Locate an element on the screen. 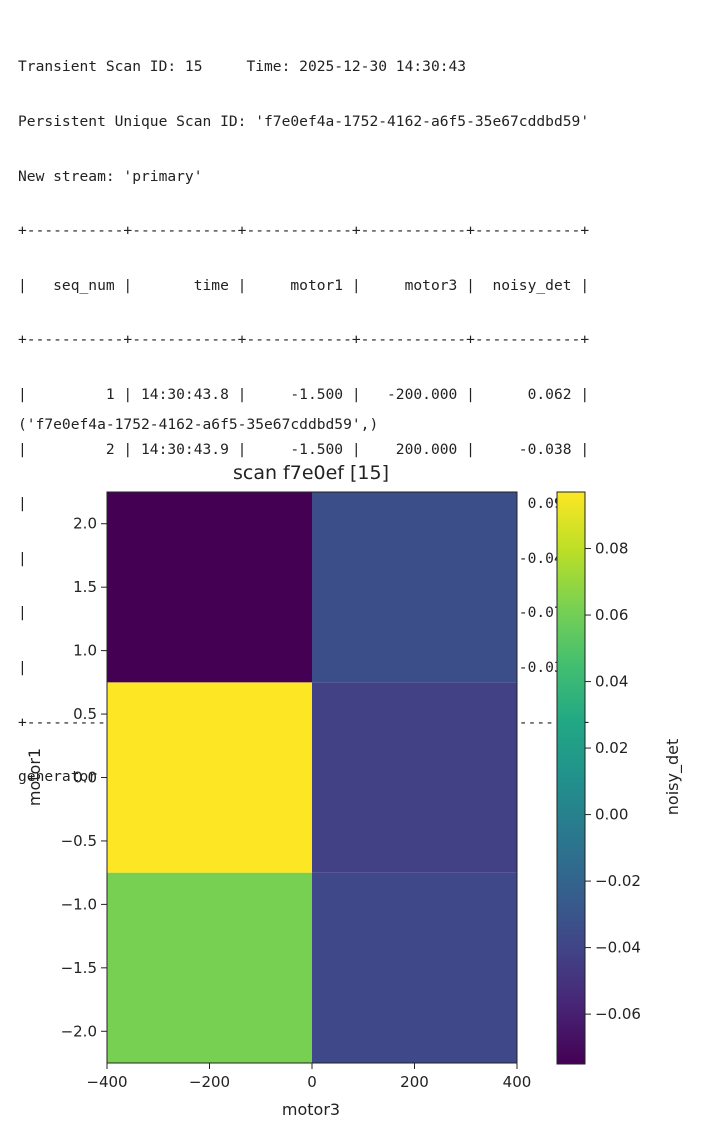 This screenshot has width=720, height=1130. y-tick-label: 0.5 is located at coordinates (85, 714).